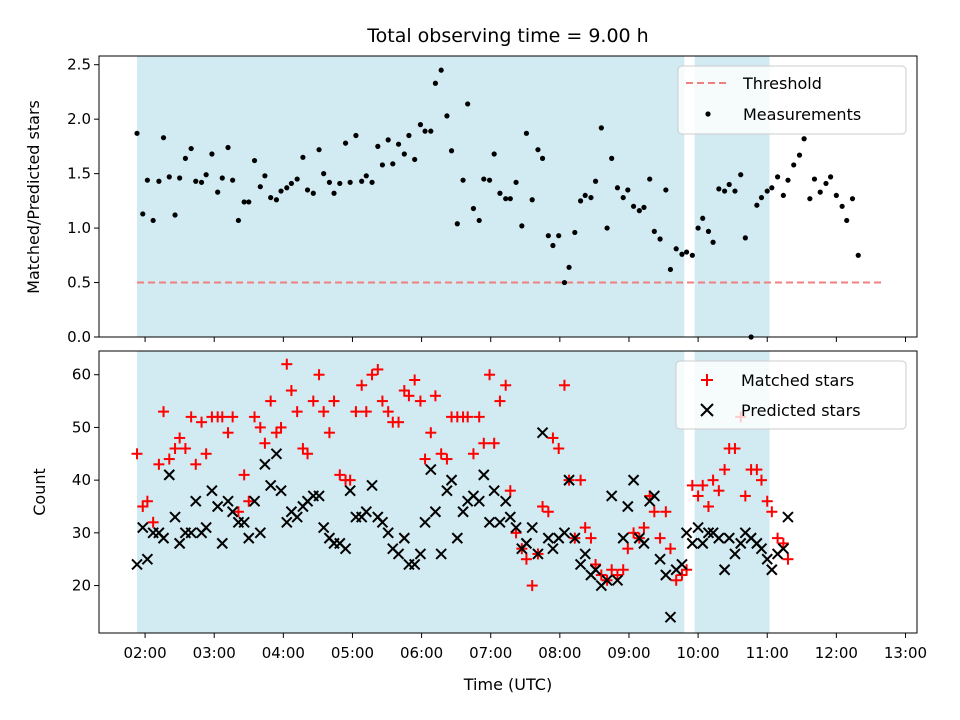 The height and width of the screenshot is (720, 960). Describe the element at coordinates (490, 653) in the screenshot. I see `x-tick-label: 07:00` at that location.